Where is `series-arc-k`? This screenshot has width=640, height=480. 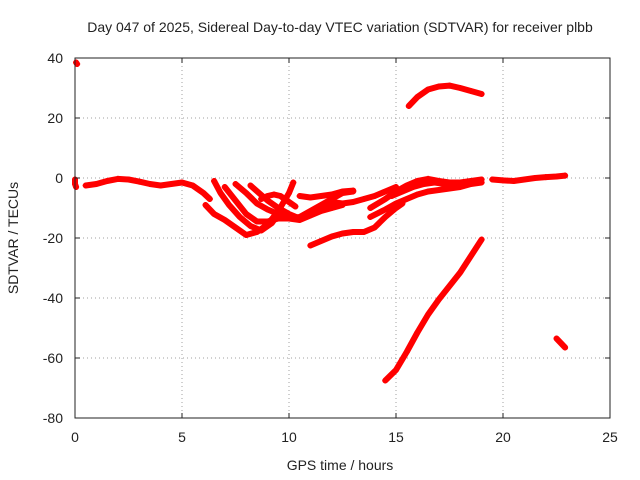 series-arc-k is located at coordinates (429, 189).